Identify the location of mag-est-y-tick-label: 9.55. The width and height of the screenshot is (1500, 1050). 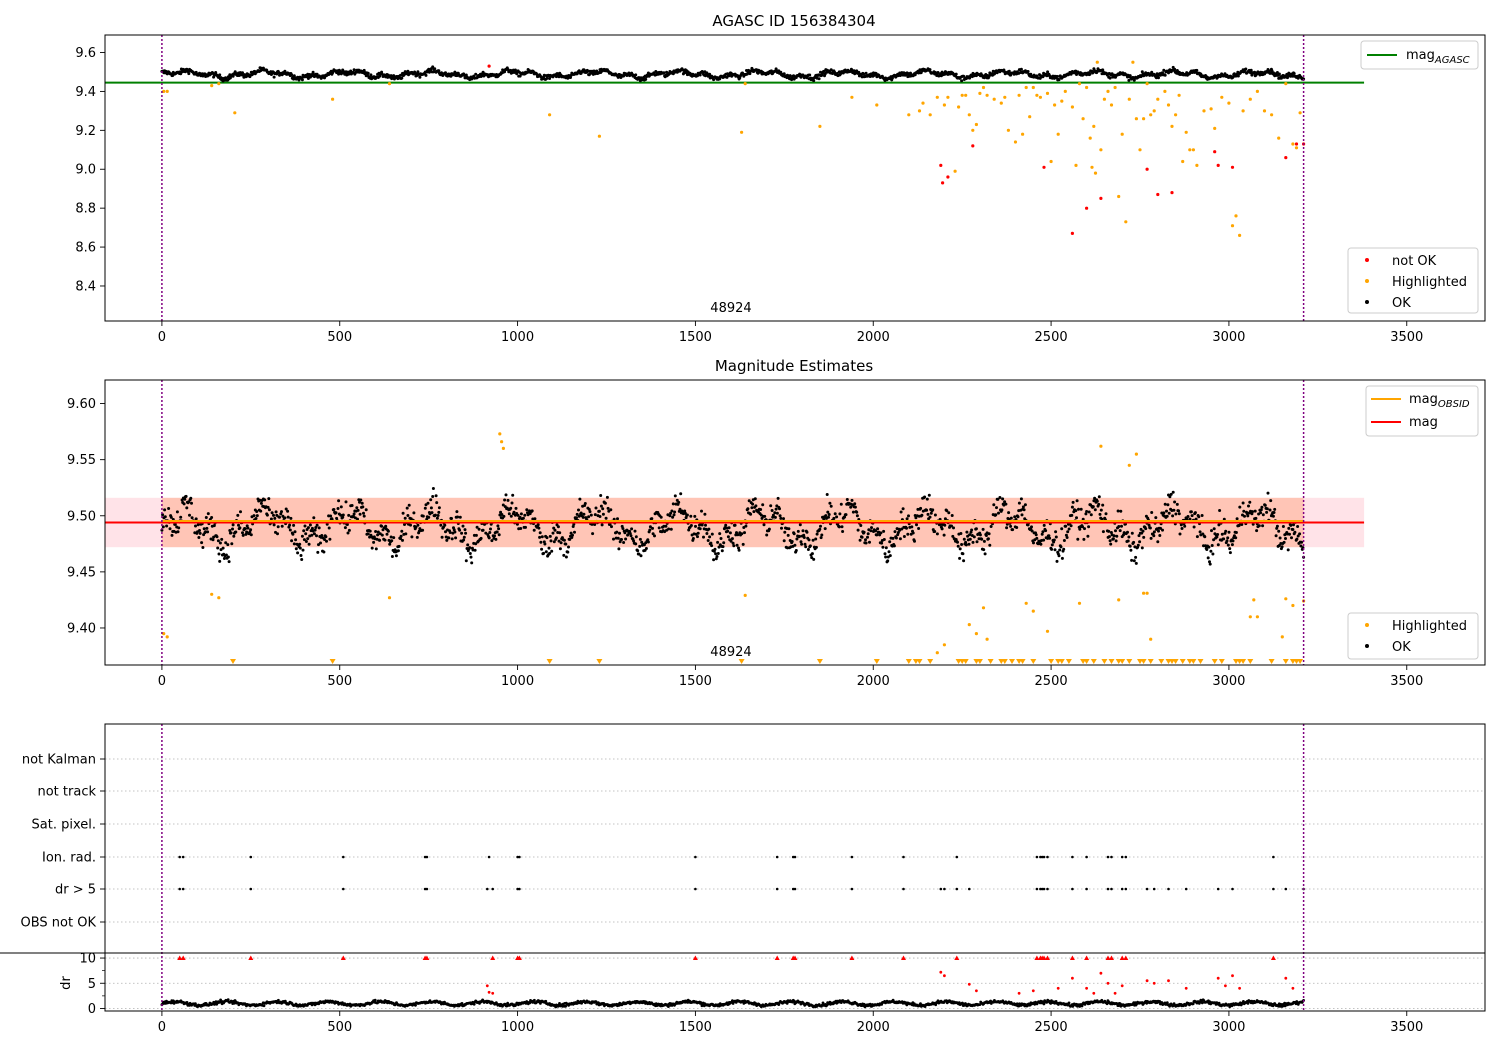
(81, 460).